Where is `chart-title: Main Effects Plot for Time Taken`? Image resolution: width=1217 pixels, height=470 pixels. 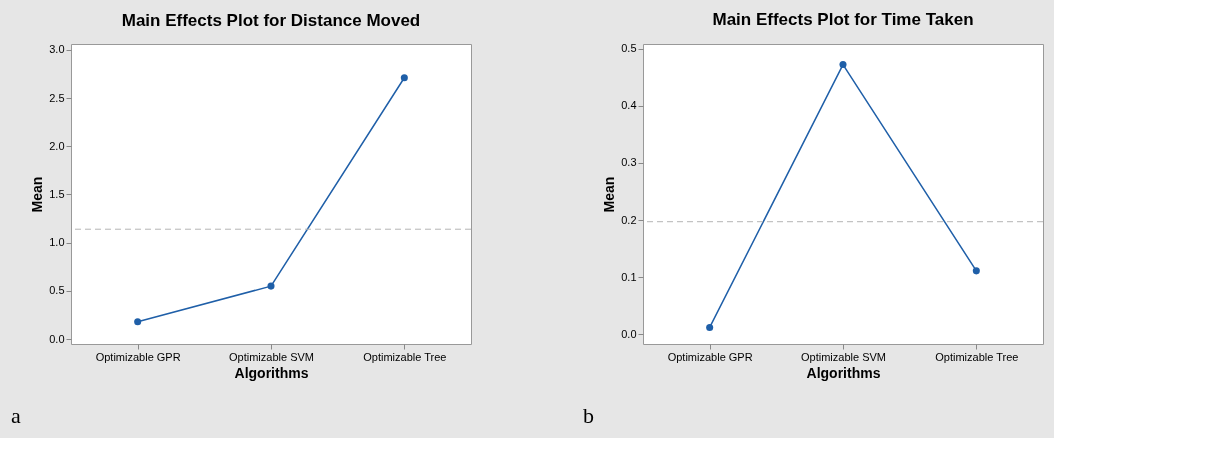
chart-title: Main Effects Plot for Time Taken is located at coordinates (843, 19).